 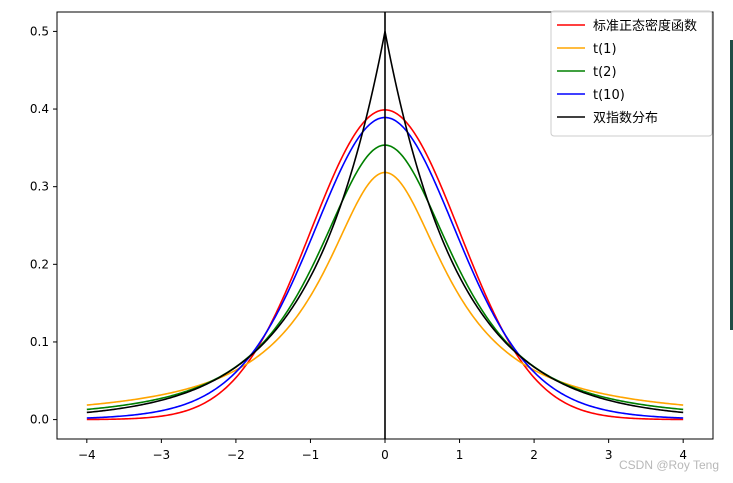 I want to click on legend-box, so click(x=631, y=73).